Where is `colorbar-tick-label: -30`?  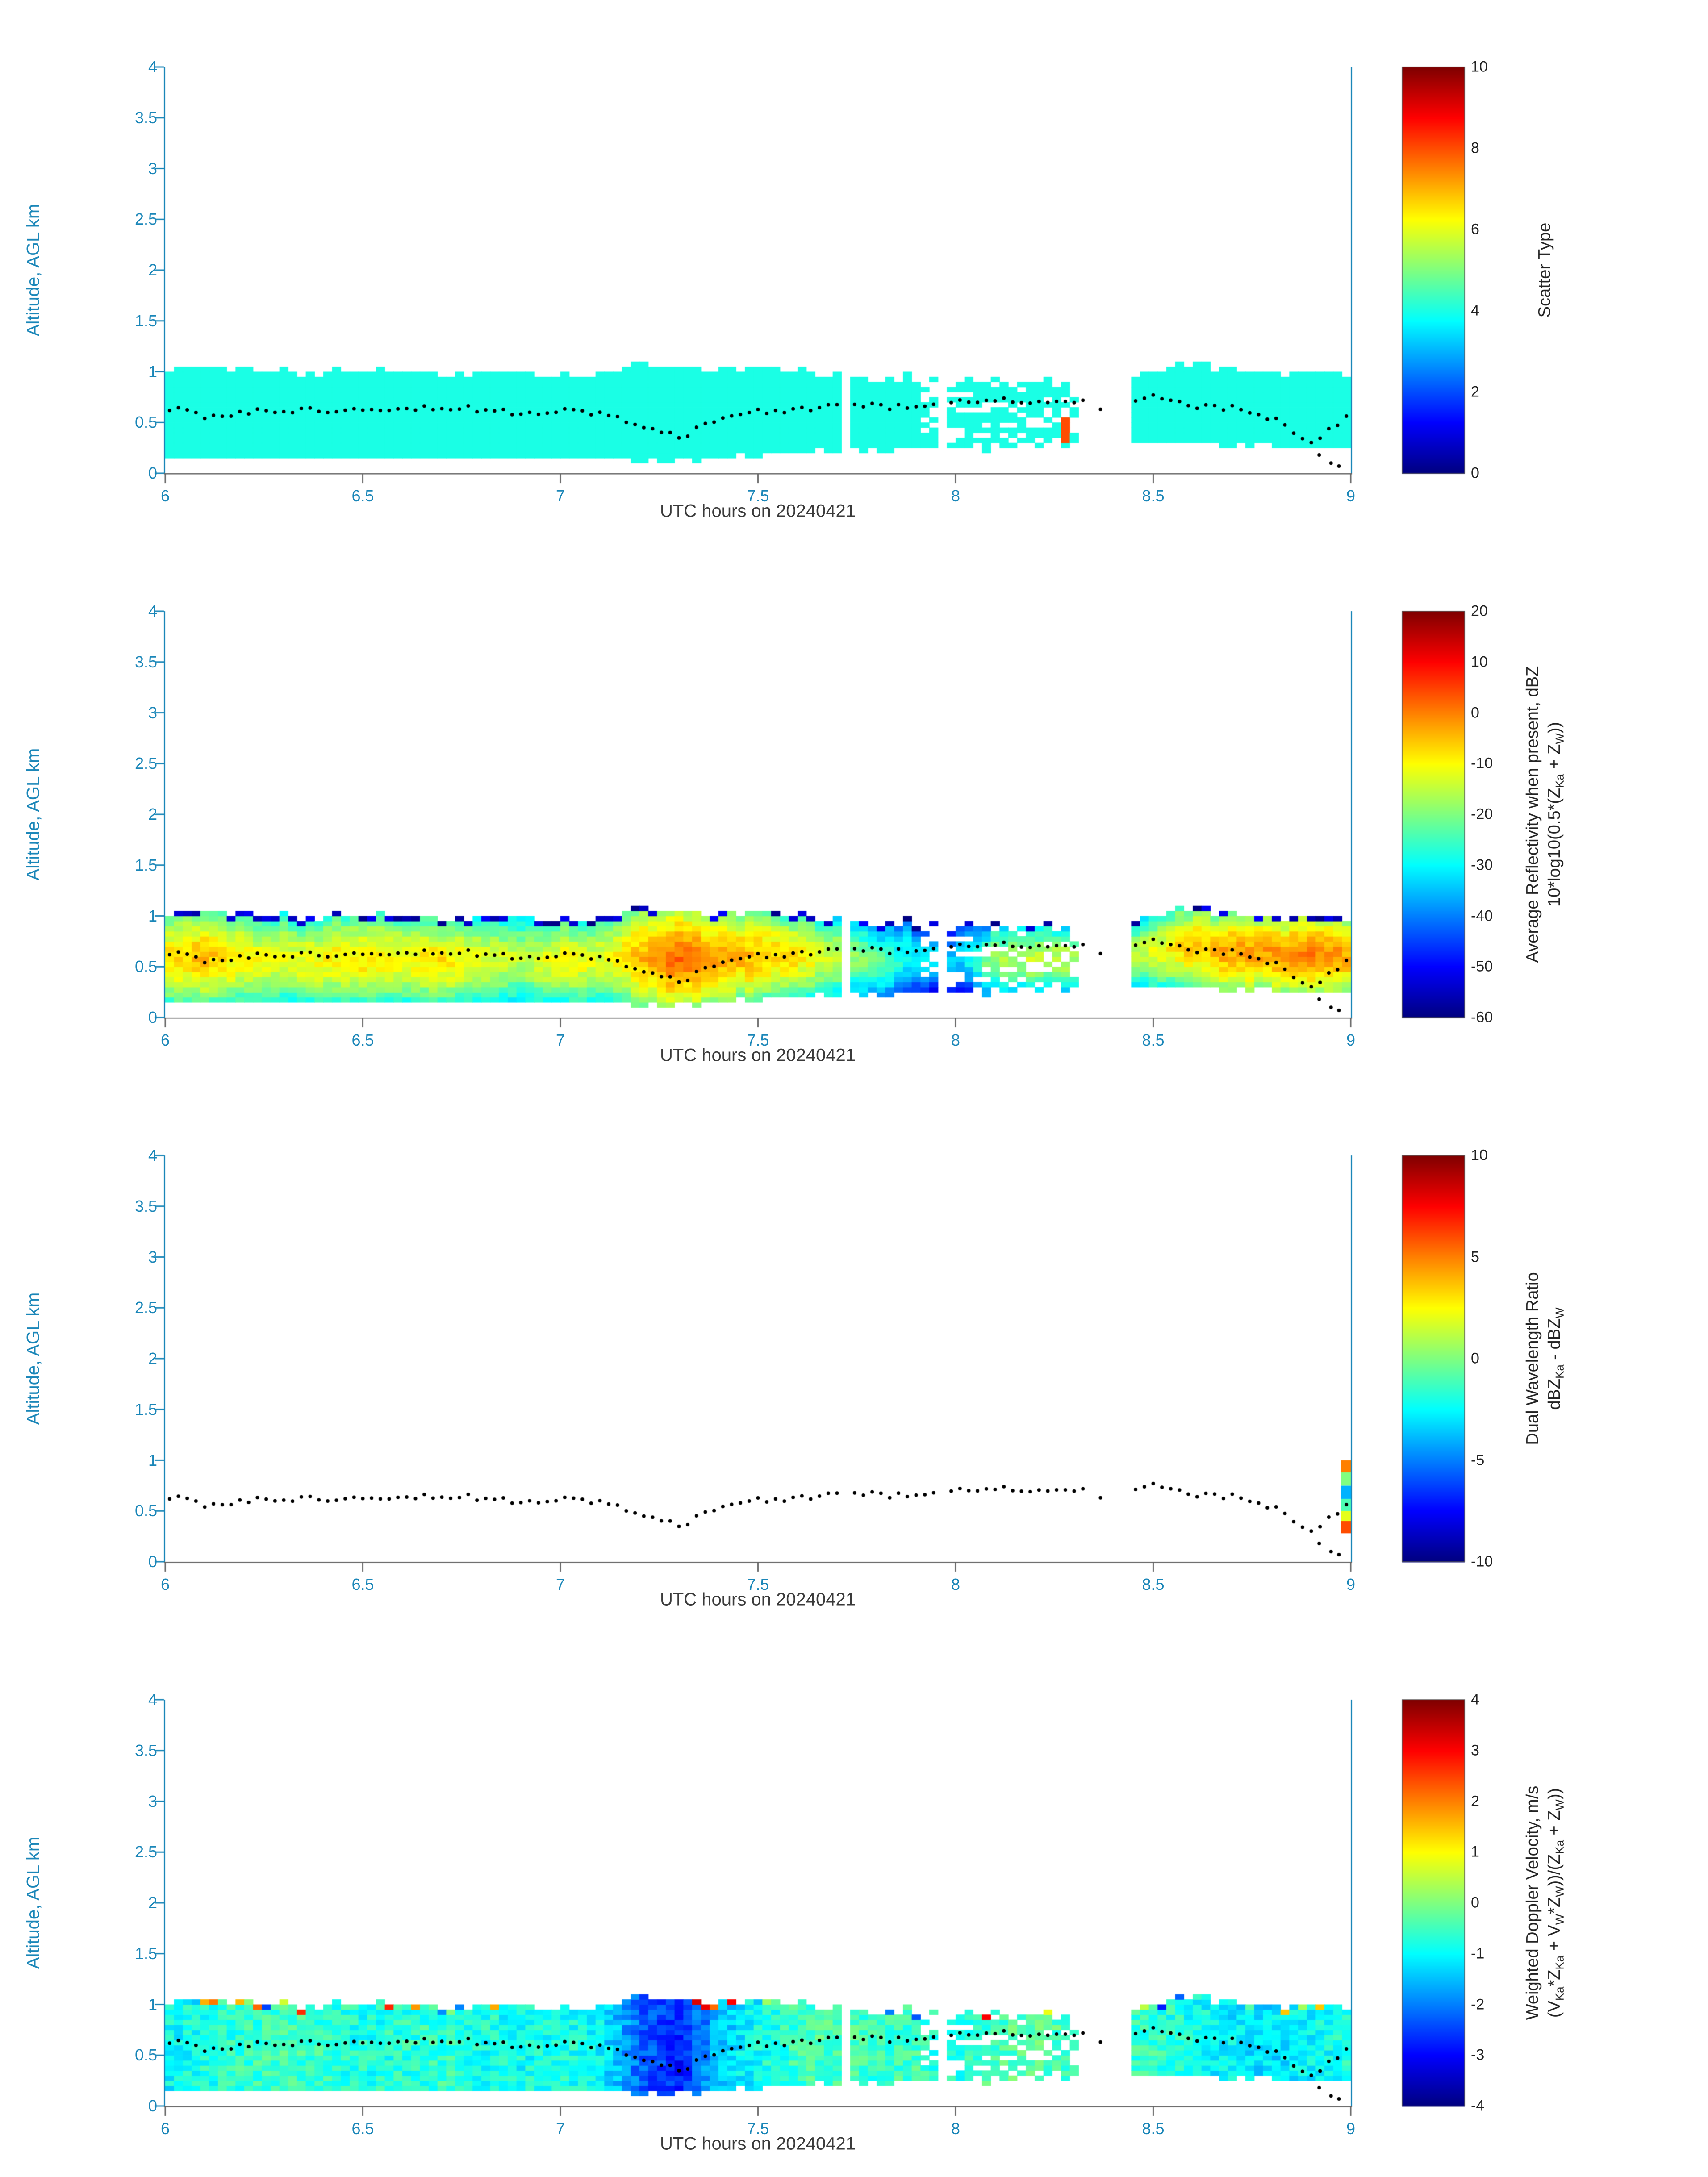 colorbar-tick-label: -30 is located at coordinates (1482, 865).